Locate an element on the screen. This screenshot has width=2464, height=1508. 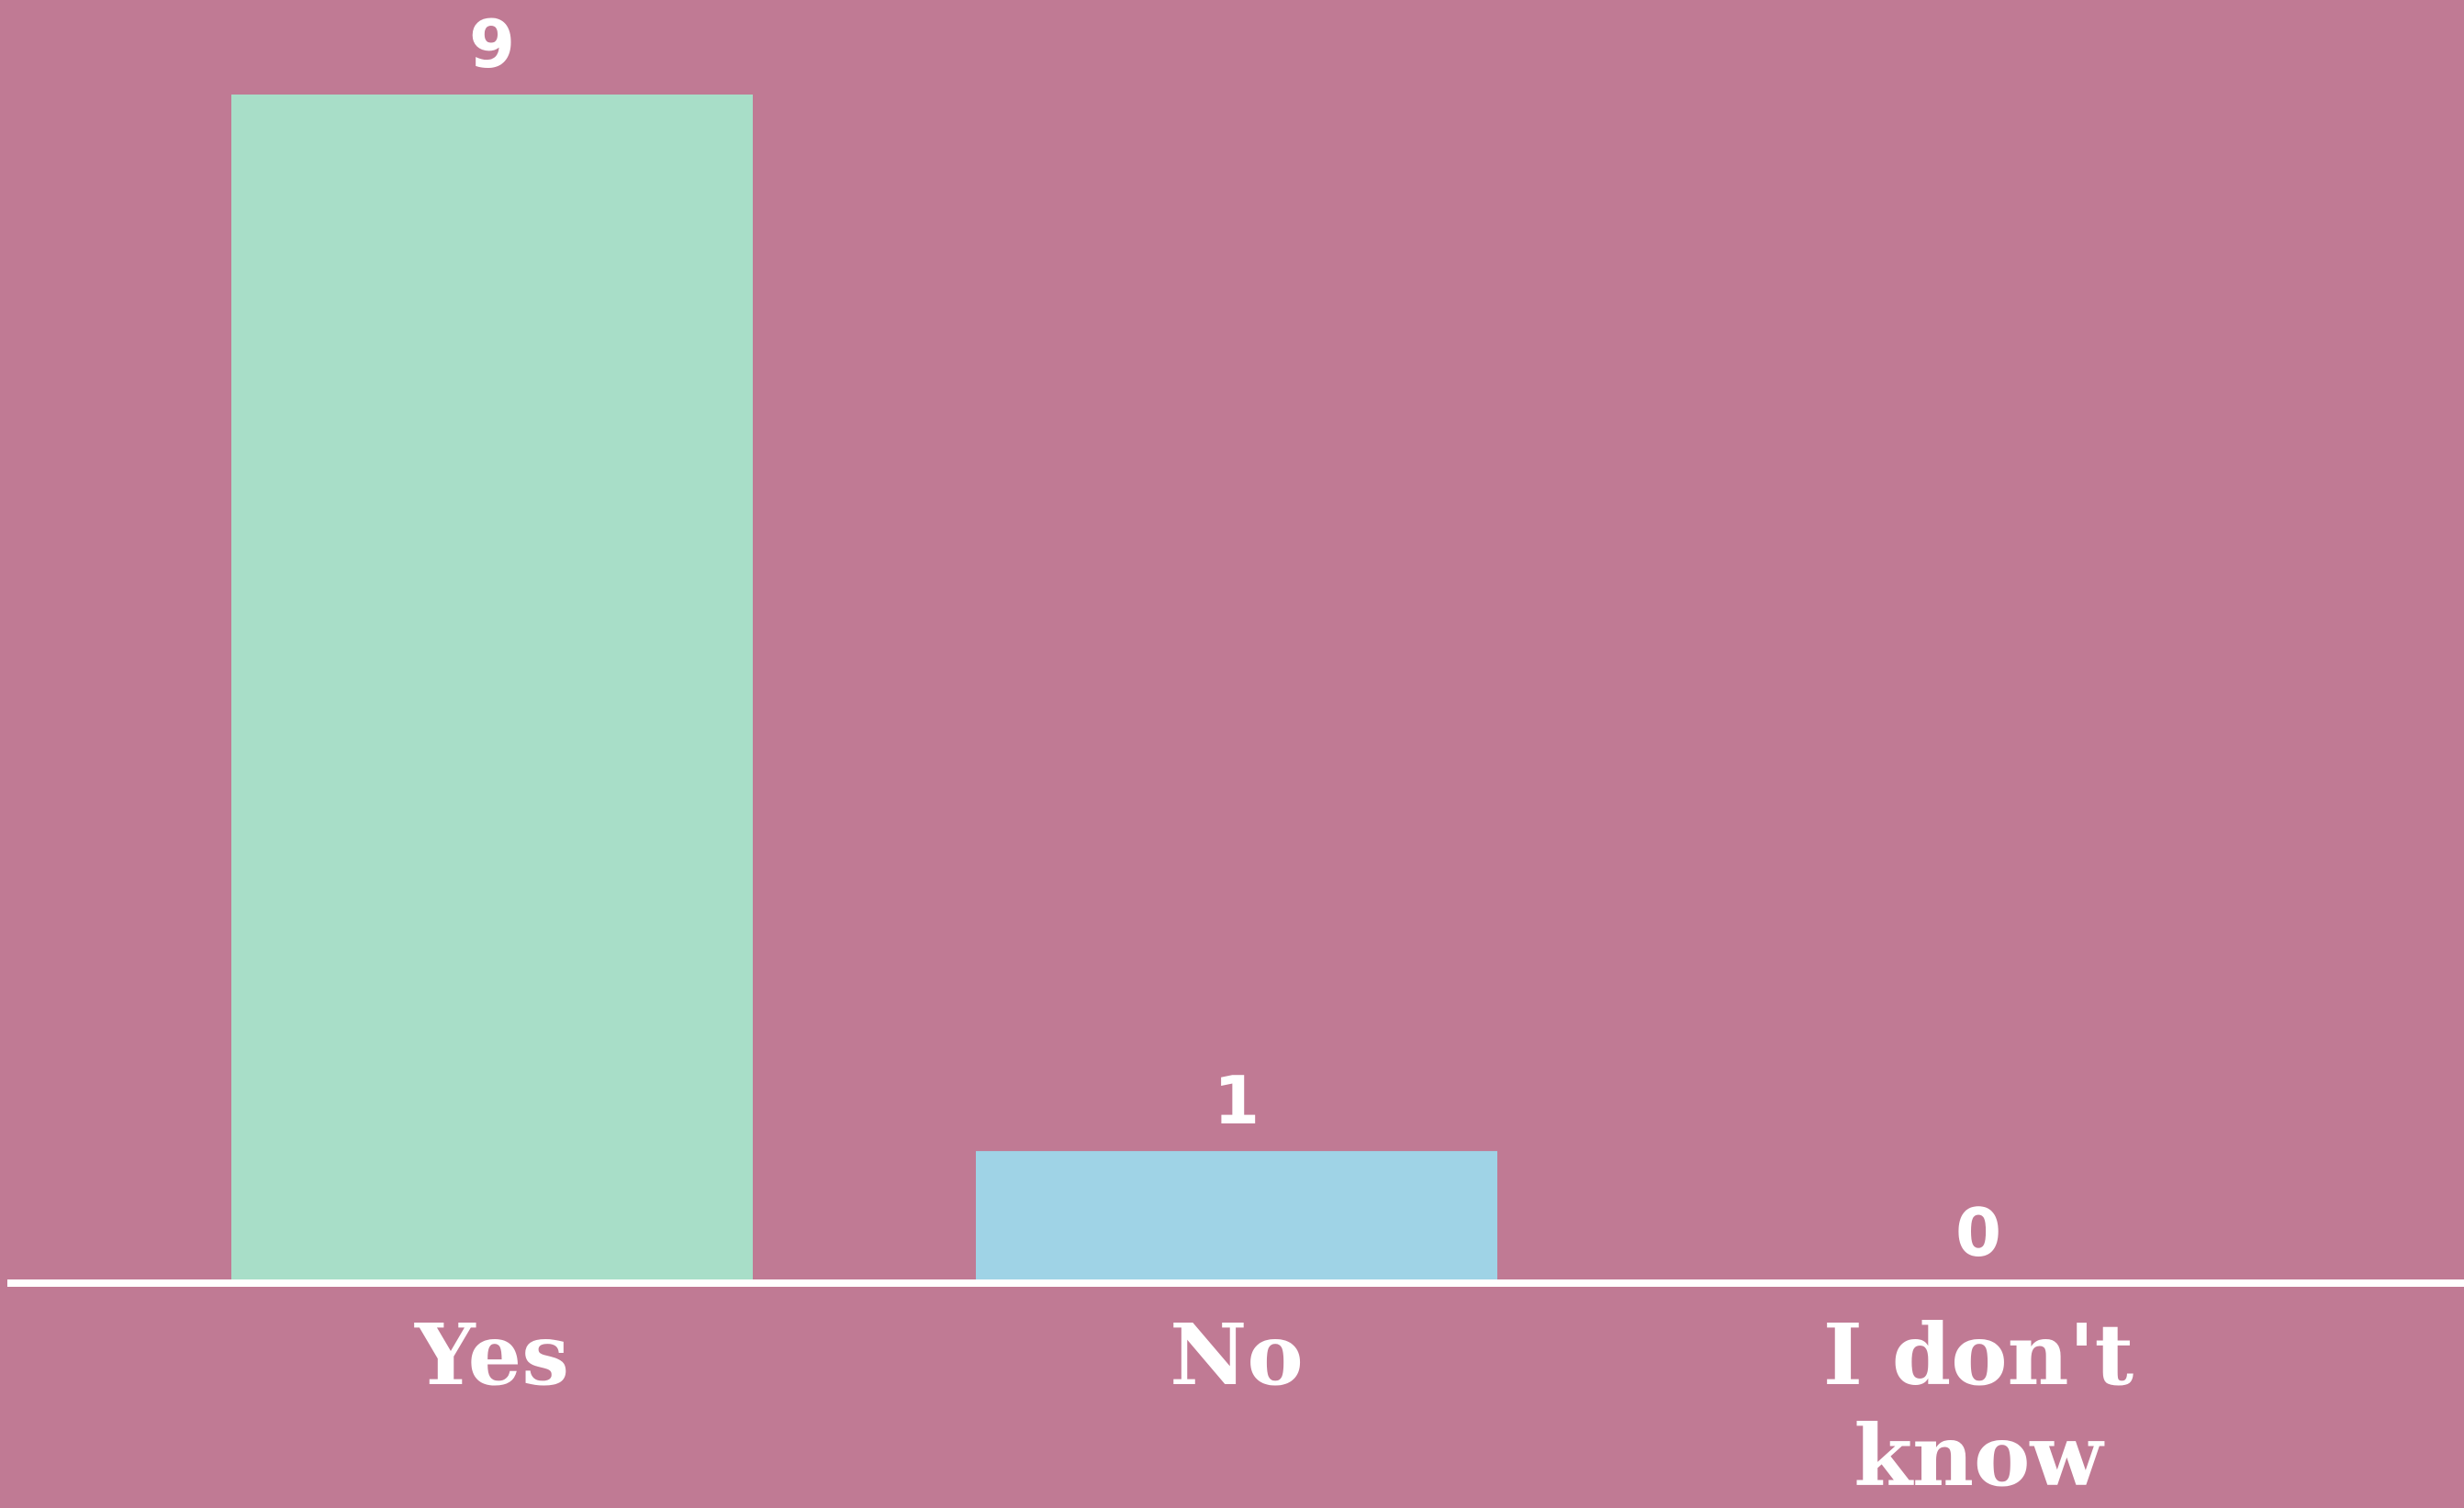
category-label-yes: Yes is located at coordinates (491, 1354).